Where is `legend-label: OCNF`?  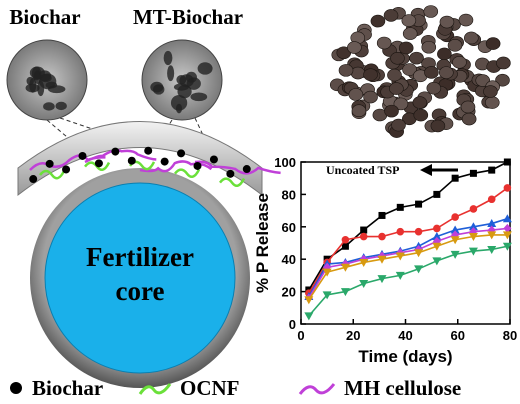 legend-label: OCNF is located at coordinates (210, 388).